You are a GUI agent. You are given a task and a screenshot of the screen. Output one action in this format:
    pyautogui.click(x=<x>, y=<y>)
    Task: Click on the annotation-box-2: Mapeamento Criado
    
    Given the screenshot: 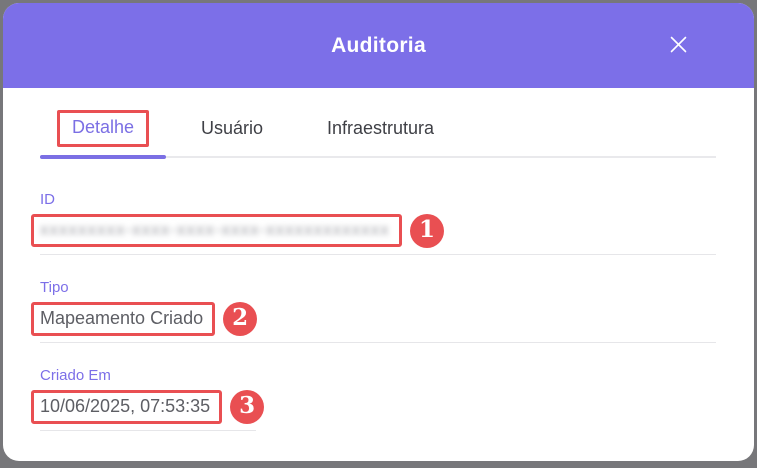 What is the action you would take?
    pyautogui.click(x=123, y=318)
    